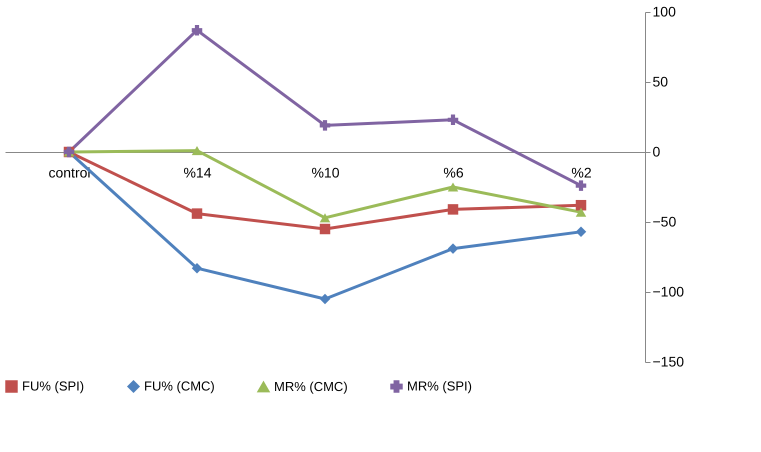 The height and width of the screenshot is (452, 761). I want to click on y-tick-label: −50, so click(664, 222).